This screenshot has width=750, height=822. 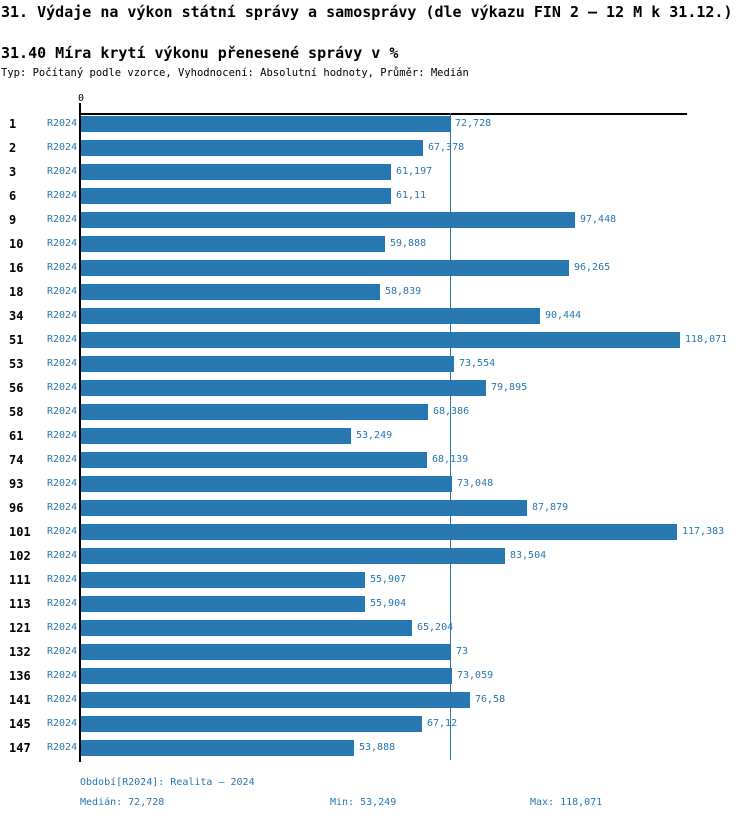 I want to click on row-category-label: 18, so click(x=16, y=292).